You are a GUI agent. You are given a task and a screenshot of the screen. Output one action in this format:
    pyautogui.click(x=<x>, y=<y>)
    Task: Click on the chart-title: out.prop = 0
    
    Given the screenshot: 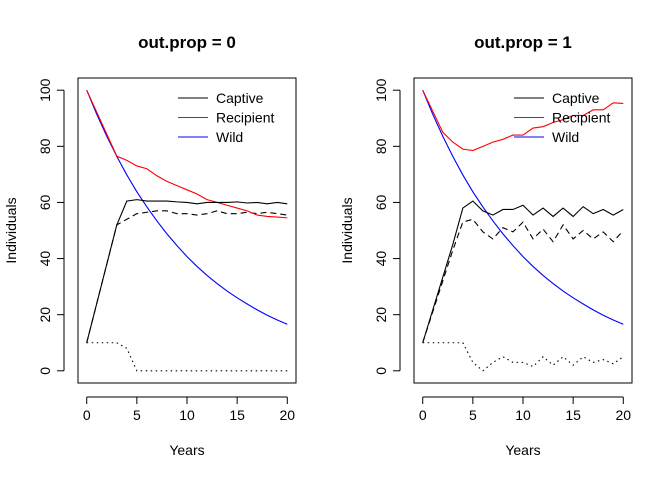 What is the action you would take?
    pyautogui.click(x=187, y=42)
    